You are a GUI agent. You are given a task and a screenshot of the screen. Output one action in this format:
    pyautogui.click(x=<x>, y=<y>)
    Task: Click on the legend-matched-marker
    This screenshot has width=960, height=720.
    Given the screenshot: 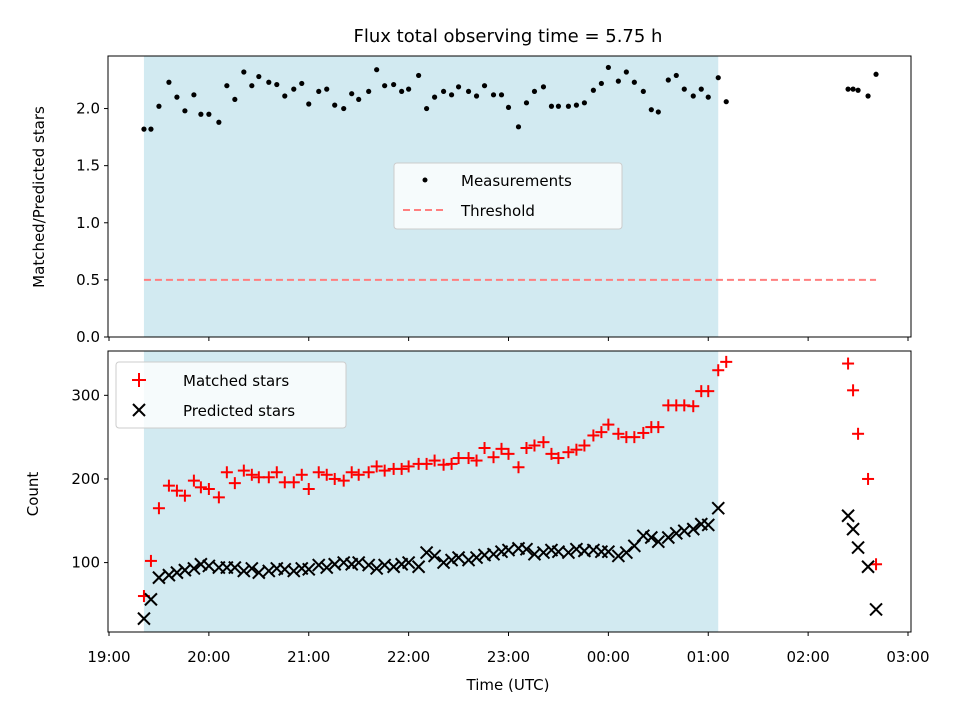 What is the action you would take?
    pyautogui.click(x=139, y=380)
    